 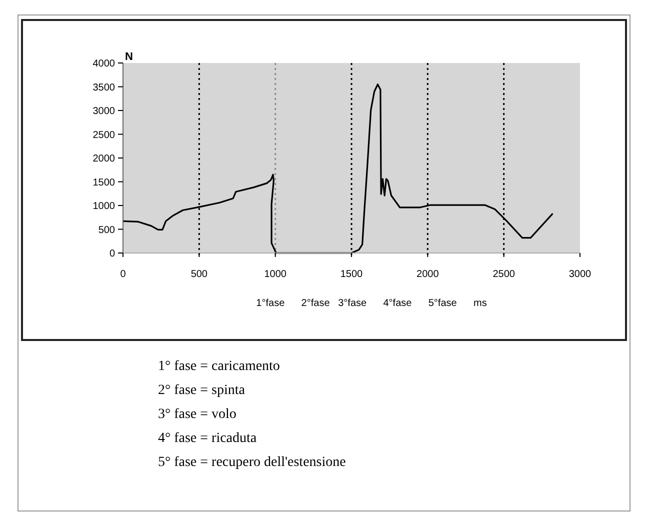 I want to click on y-tick-label: 1500, so click(x=104, y=182).